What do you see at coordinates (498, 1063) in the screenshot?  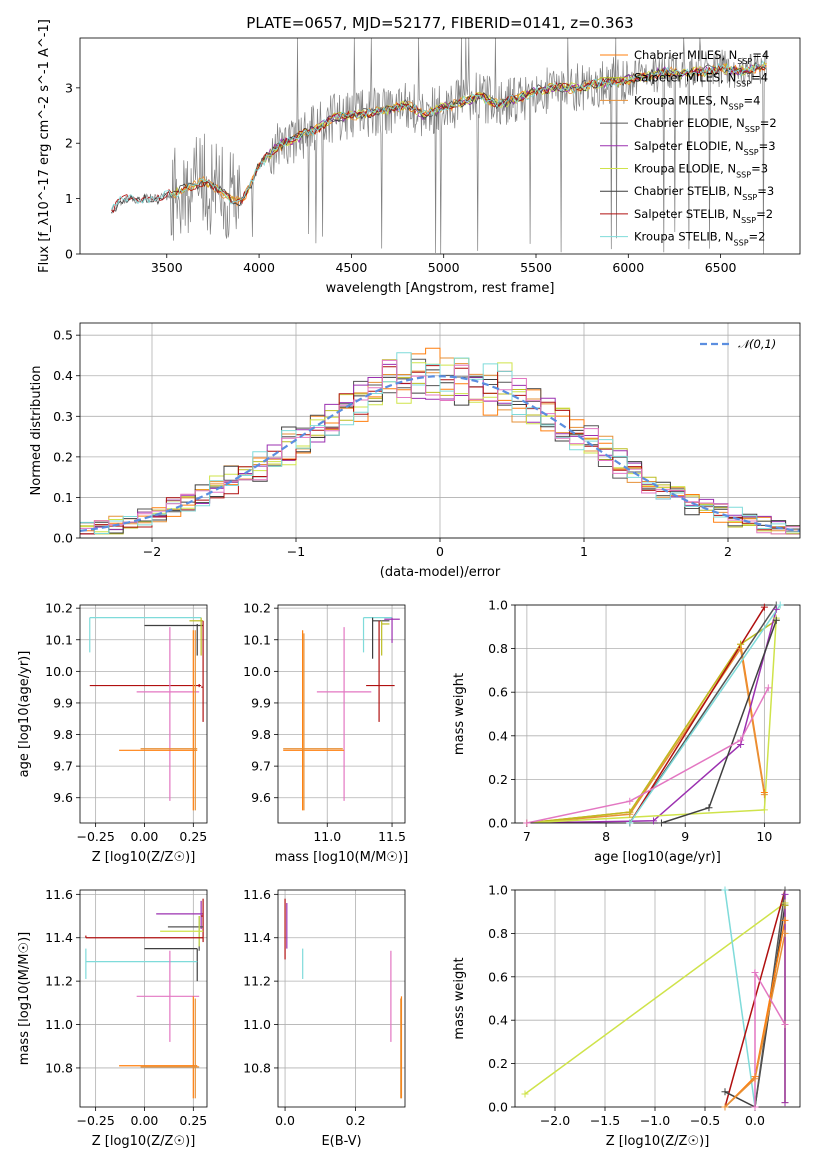 I see `weight_vs_z-ytick-label: 0.2` at bounding box center [498, 1063].